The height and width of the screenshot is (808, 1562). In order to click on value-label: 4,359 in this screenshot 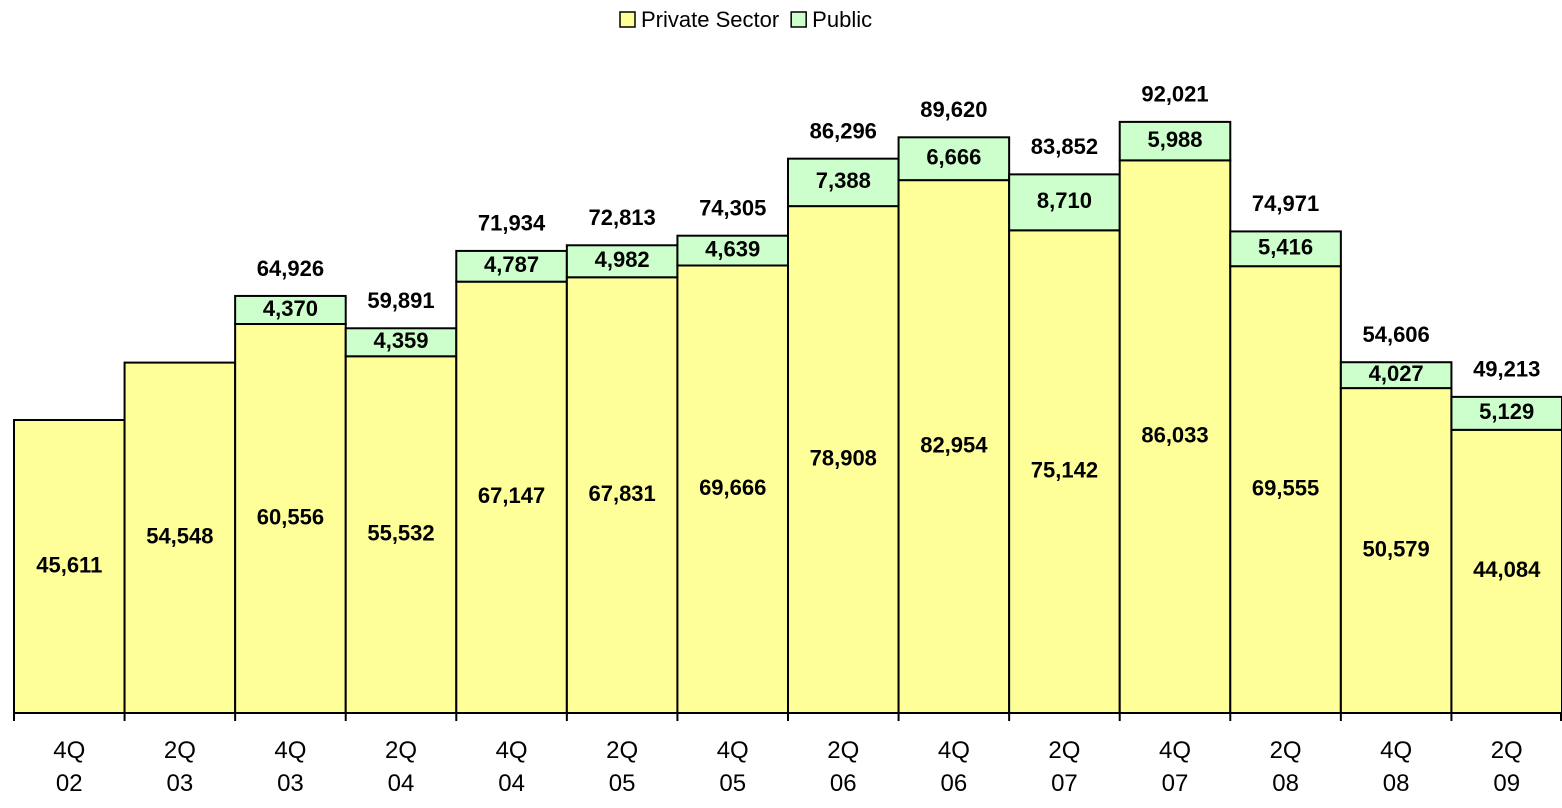, I will do `click(400, 340)`.